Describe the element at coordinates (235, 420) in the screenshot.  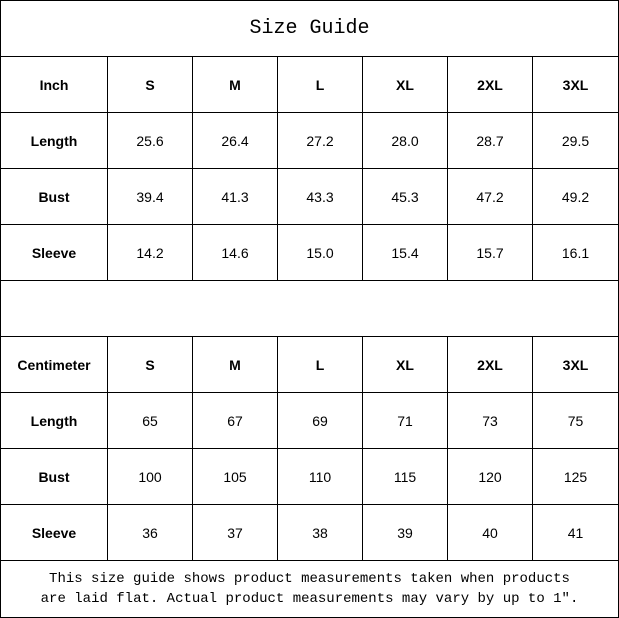
I see `measurement-cell: 67` at that location.